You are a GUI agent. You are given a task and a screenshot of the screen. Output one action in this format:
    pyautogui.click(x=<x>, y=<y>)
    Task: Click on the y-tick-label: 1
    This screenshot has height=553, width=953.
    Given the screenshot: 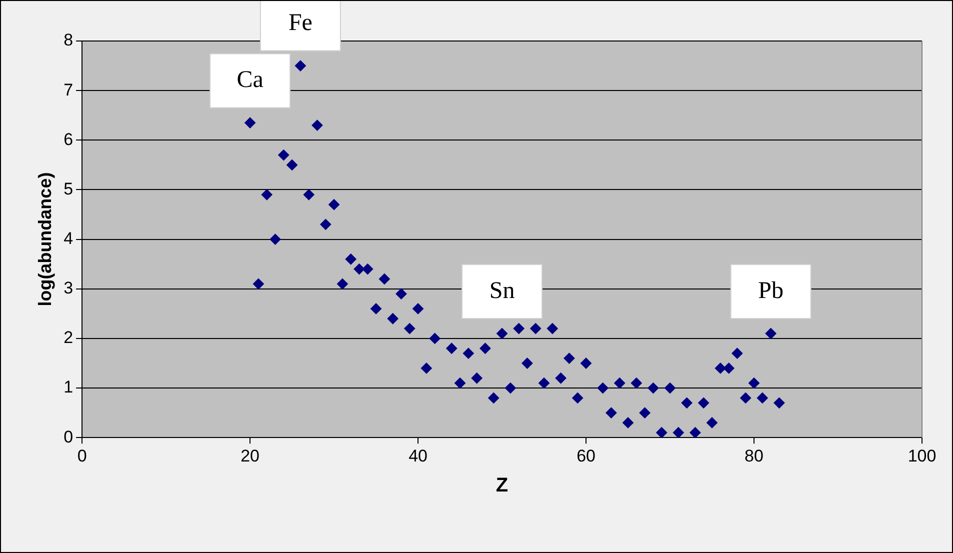 What is the action you would take?
    pyautogui.click(x=69, y=387)
    